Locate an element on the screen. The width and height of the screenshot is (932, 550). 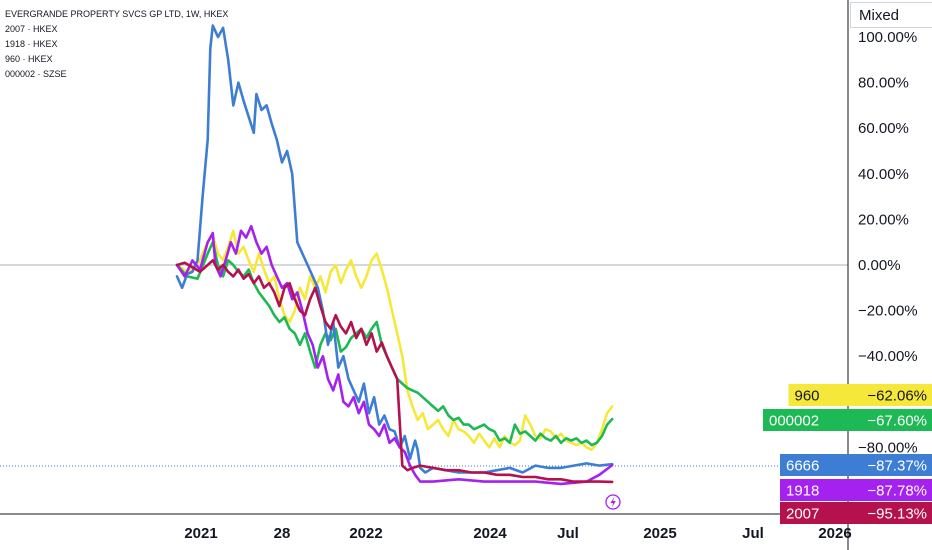
badge-symbol: 1918 is located at coordinates (802, 491).